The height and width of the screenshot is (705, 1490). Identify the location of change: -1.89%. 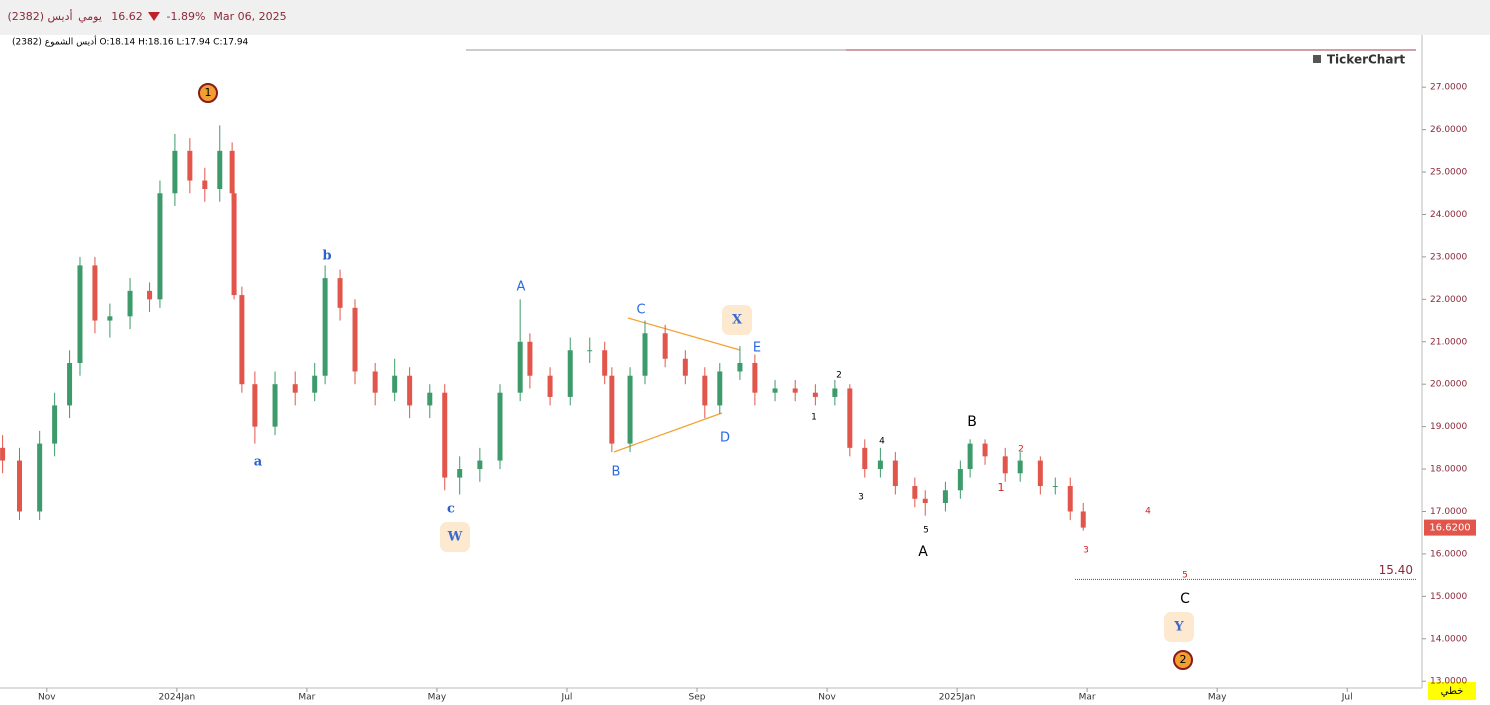
(186, 16).